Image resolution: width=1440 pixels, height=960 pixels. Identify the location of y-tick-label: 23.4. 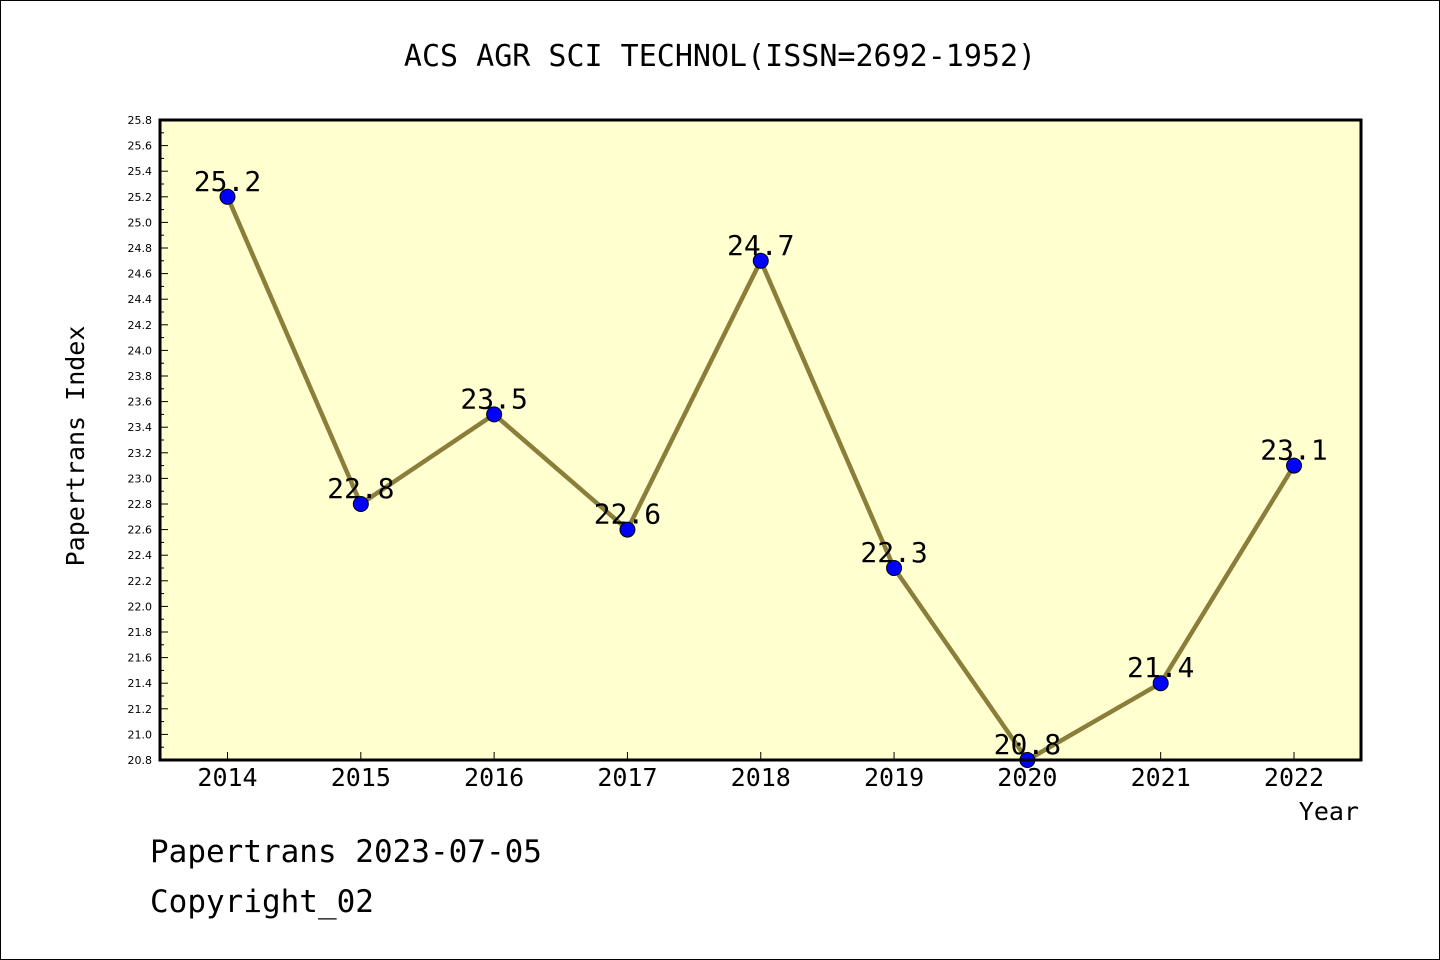
(140, 427).